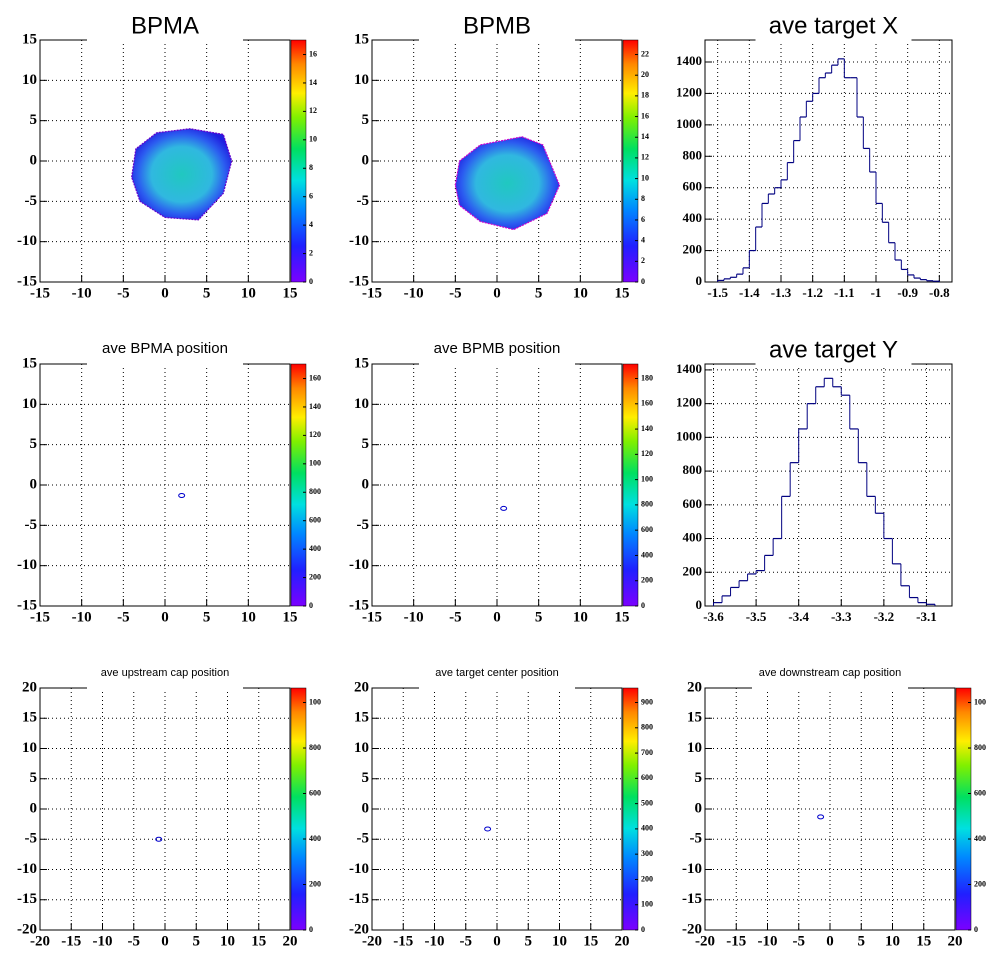 This screenshot has width=996, height=972. Describe the element at coordinates (647, 428) in the screenshot. I see `z-tick-label: 140` at that location.